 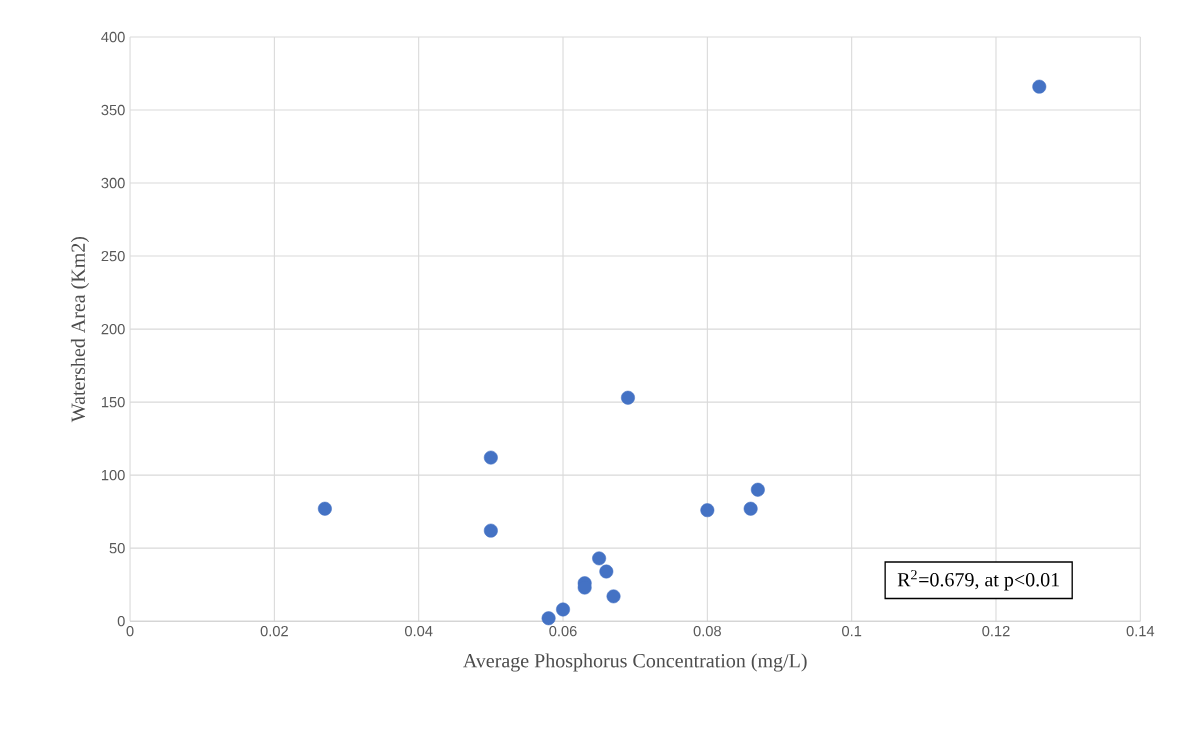 What do you see at coordinates (707, 631) in the screenshot?
I see `x-tick-label: 0.08` at bounding box center [707, 631].